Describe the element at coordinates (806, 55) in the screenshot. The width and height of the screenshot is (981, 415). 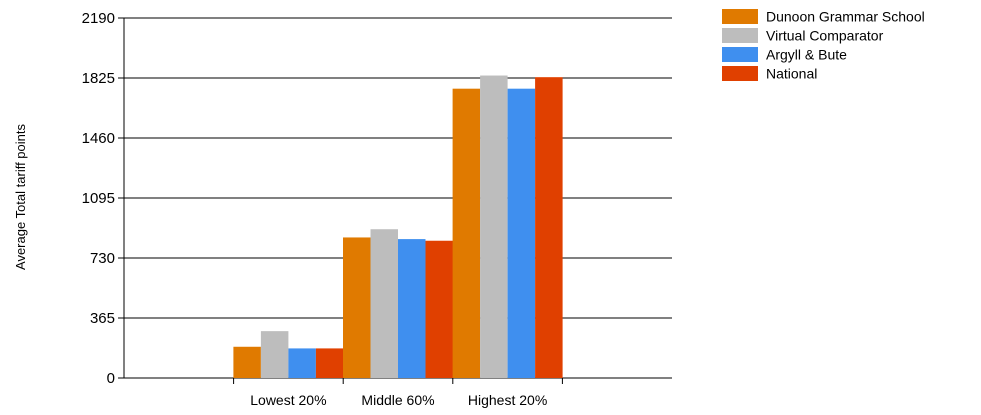
I see `legend-label: Argyll & Bute` at that location.